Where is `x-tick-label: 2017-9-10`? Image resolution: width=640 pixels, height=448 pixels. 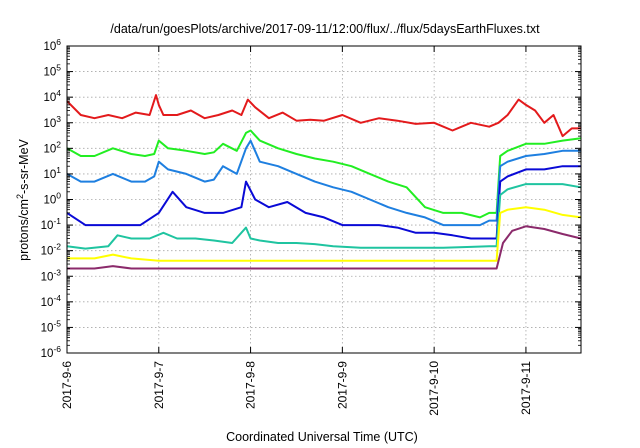 x-tick-label: 2017-9-10 is located at coordinates (434, 388).